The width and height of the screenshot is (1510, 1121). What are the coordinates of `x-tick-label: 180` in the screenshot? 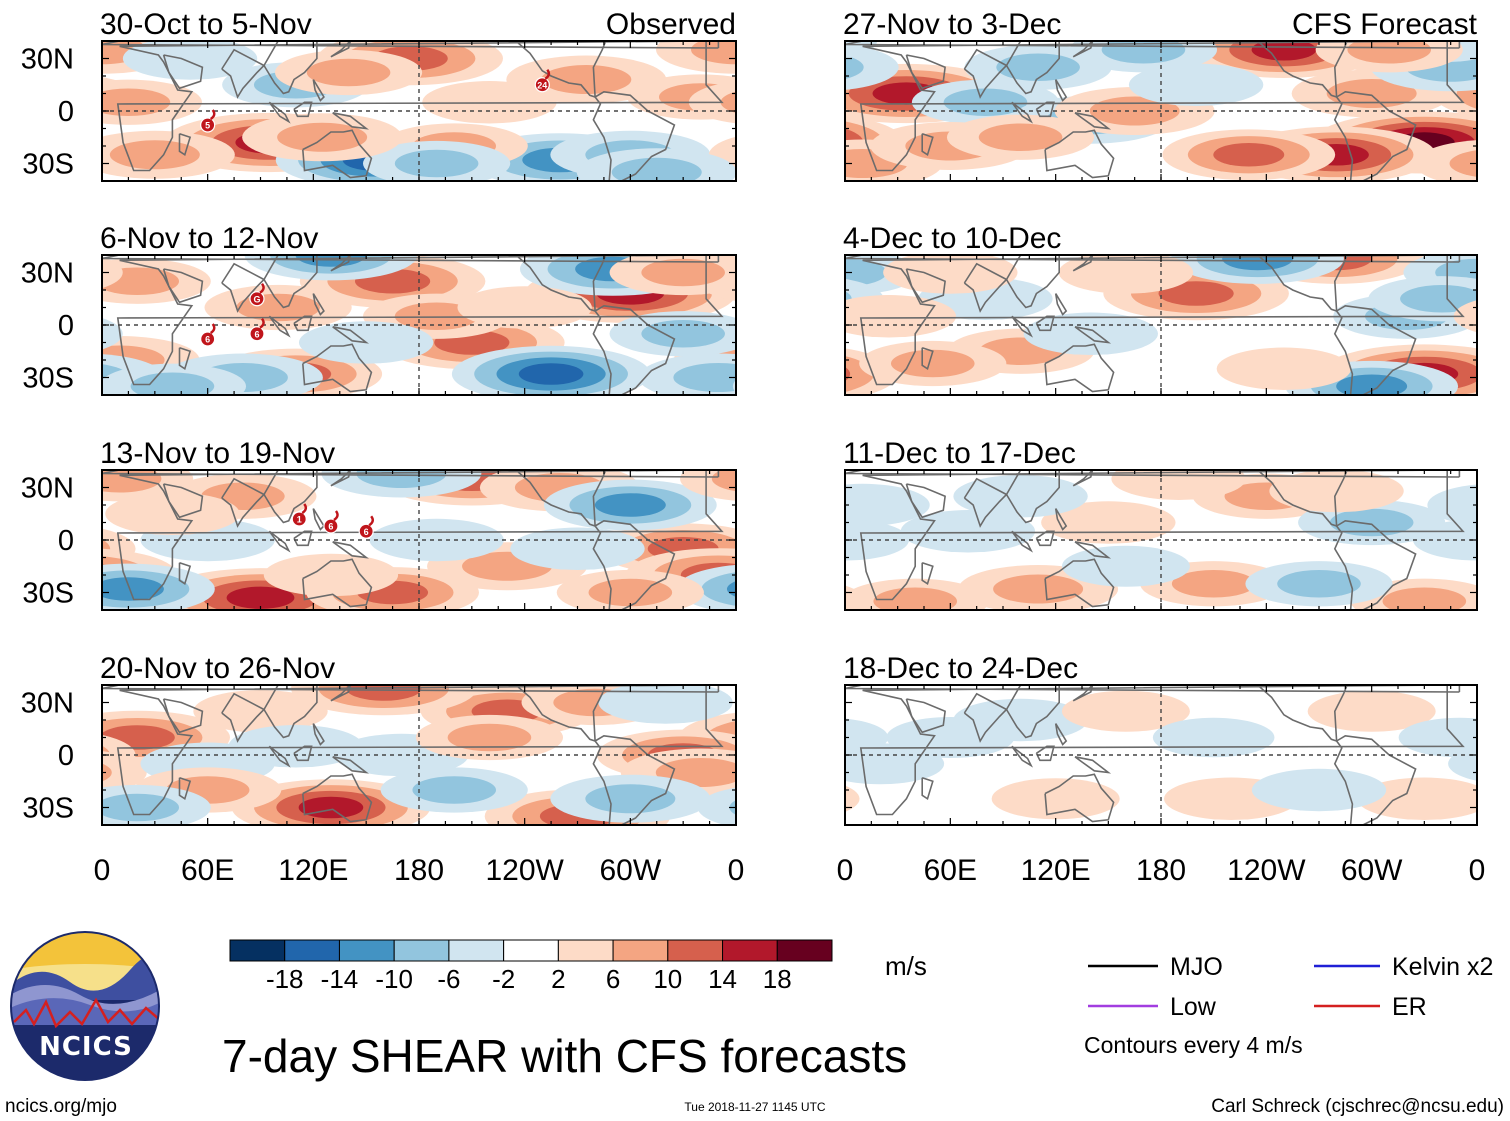 It's located at (1161, 870).